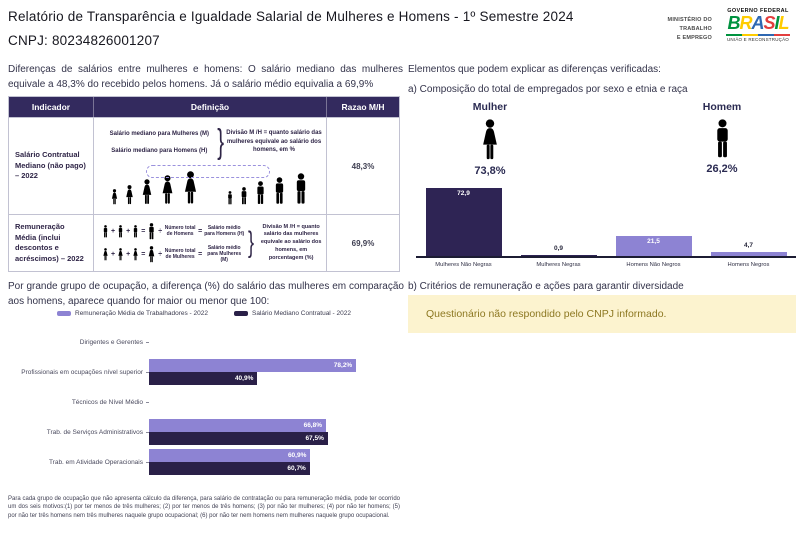 The height and width of the screenshot is (537, 802). What do you see at coordinates (689, 20) in the screenshot?
I see `ministry-line1: MINISTÉRIO DO` at bounding box center [689, 20].